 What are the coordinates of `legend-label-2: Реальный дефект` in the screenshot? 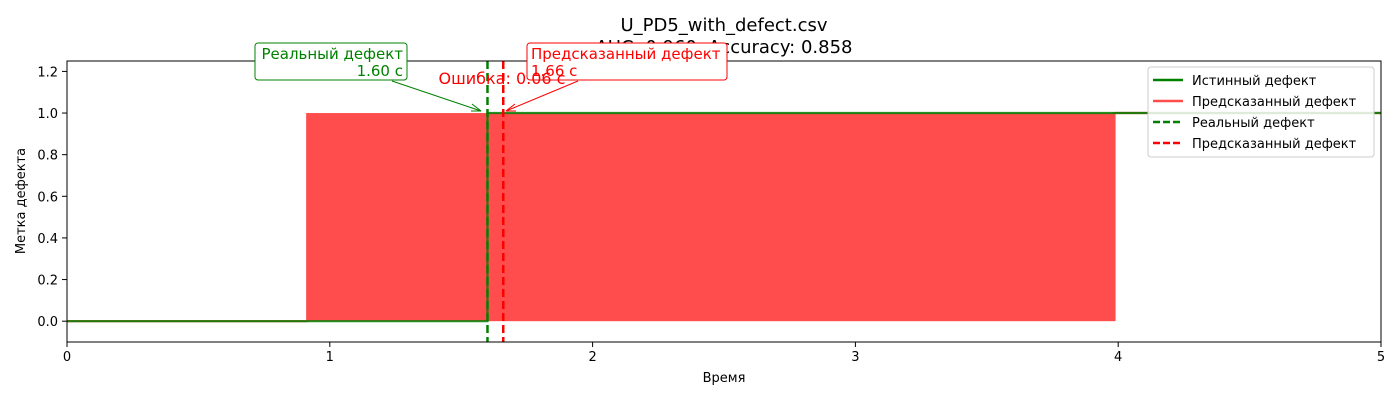 It's located at (1253, 123).